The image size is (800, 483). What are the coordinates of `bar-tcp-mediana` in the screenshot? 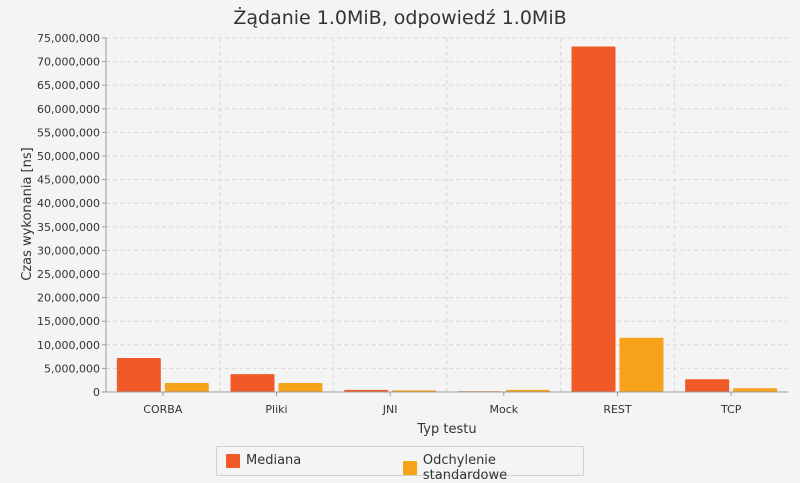 It's located at (707, 385).